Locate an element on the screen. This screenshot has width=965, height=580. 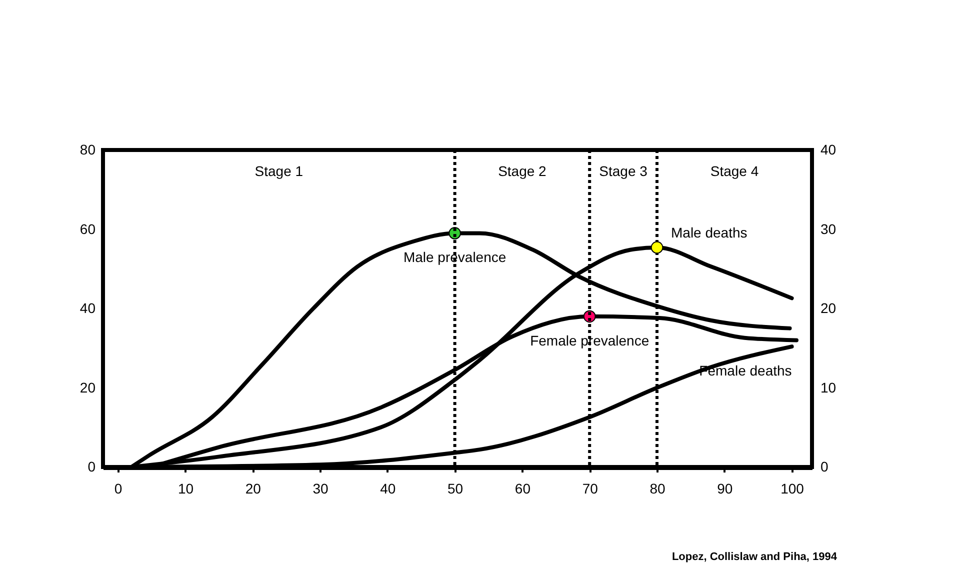
y2-tick-label: 10 is located at coordinates (828, 387).